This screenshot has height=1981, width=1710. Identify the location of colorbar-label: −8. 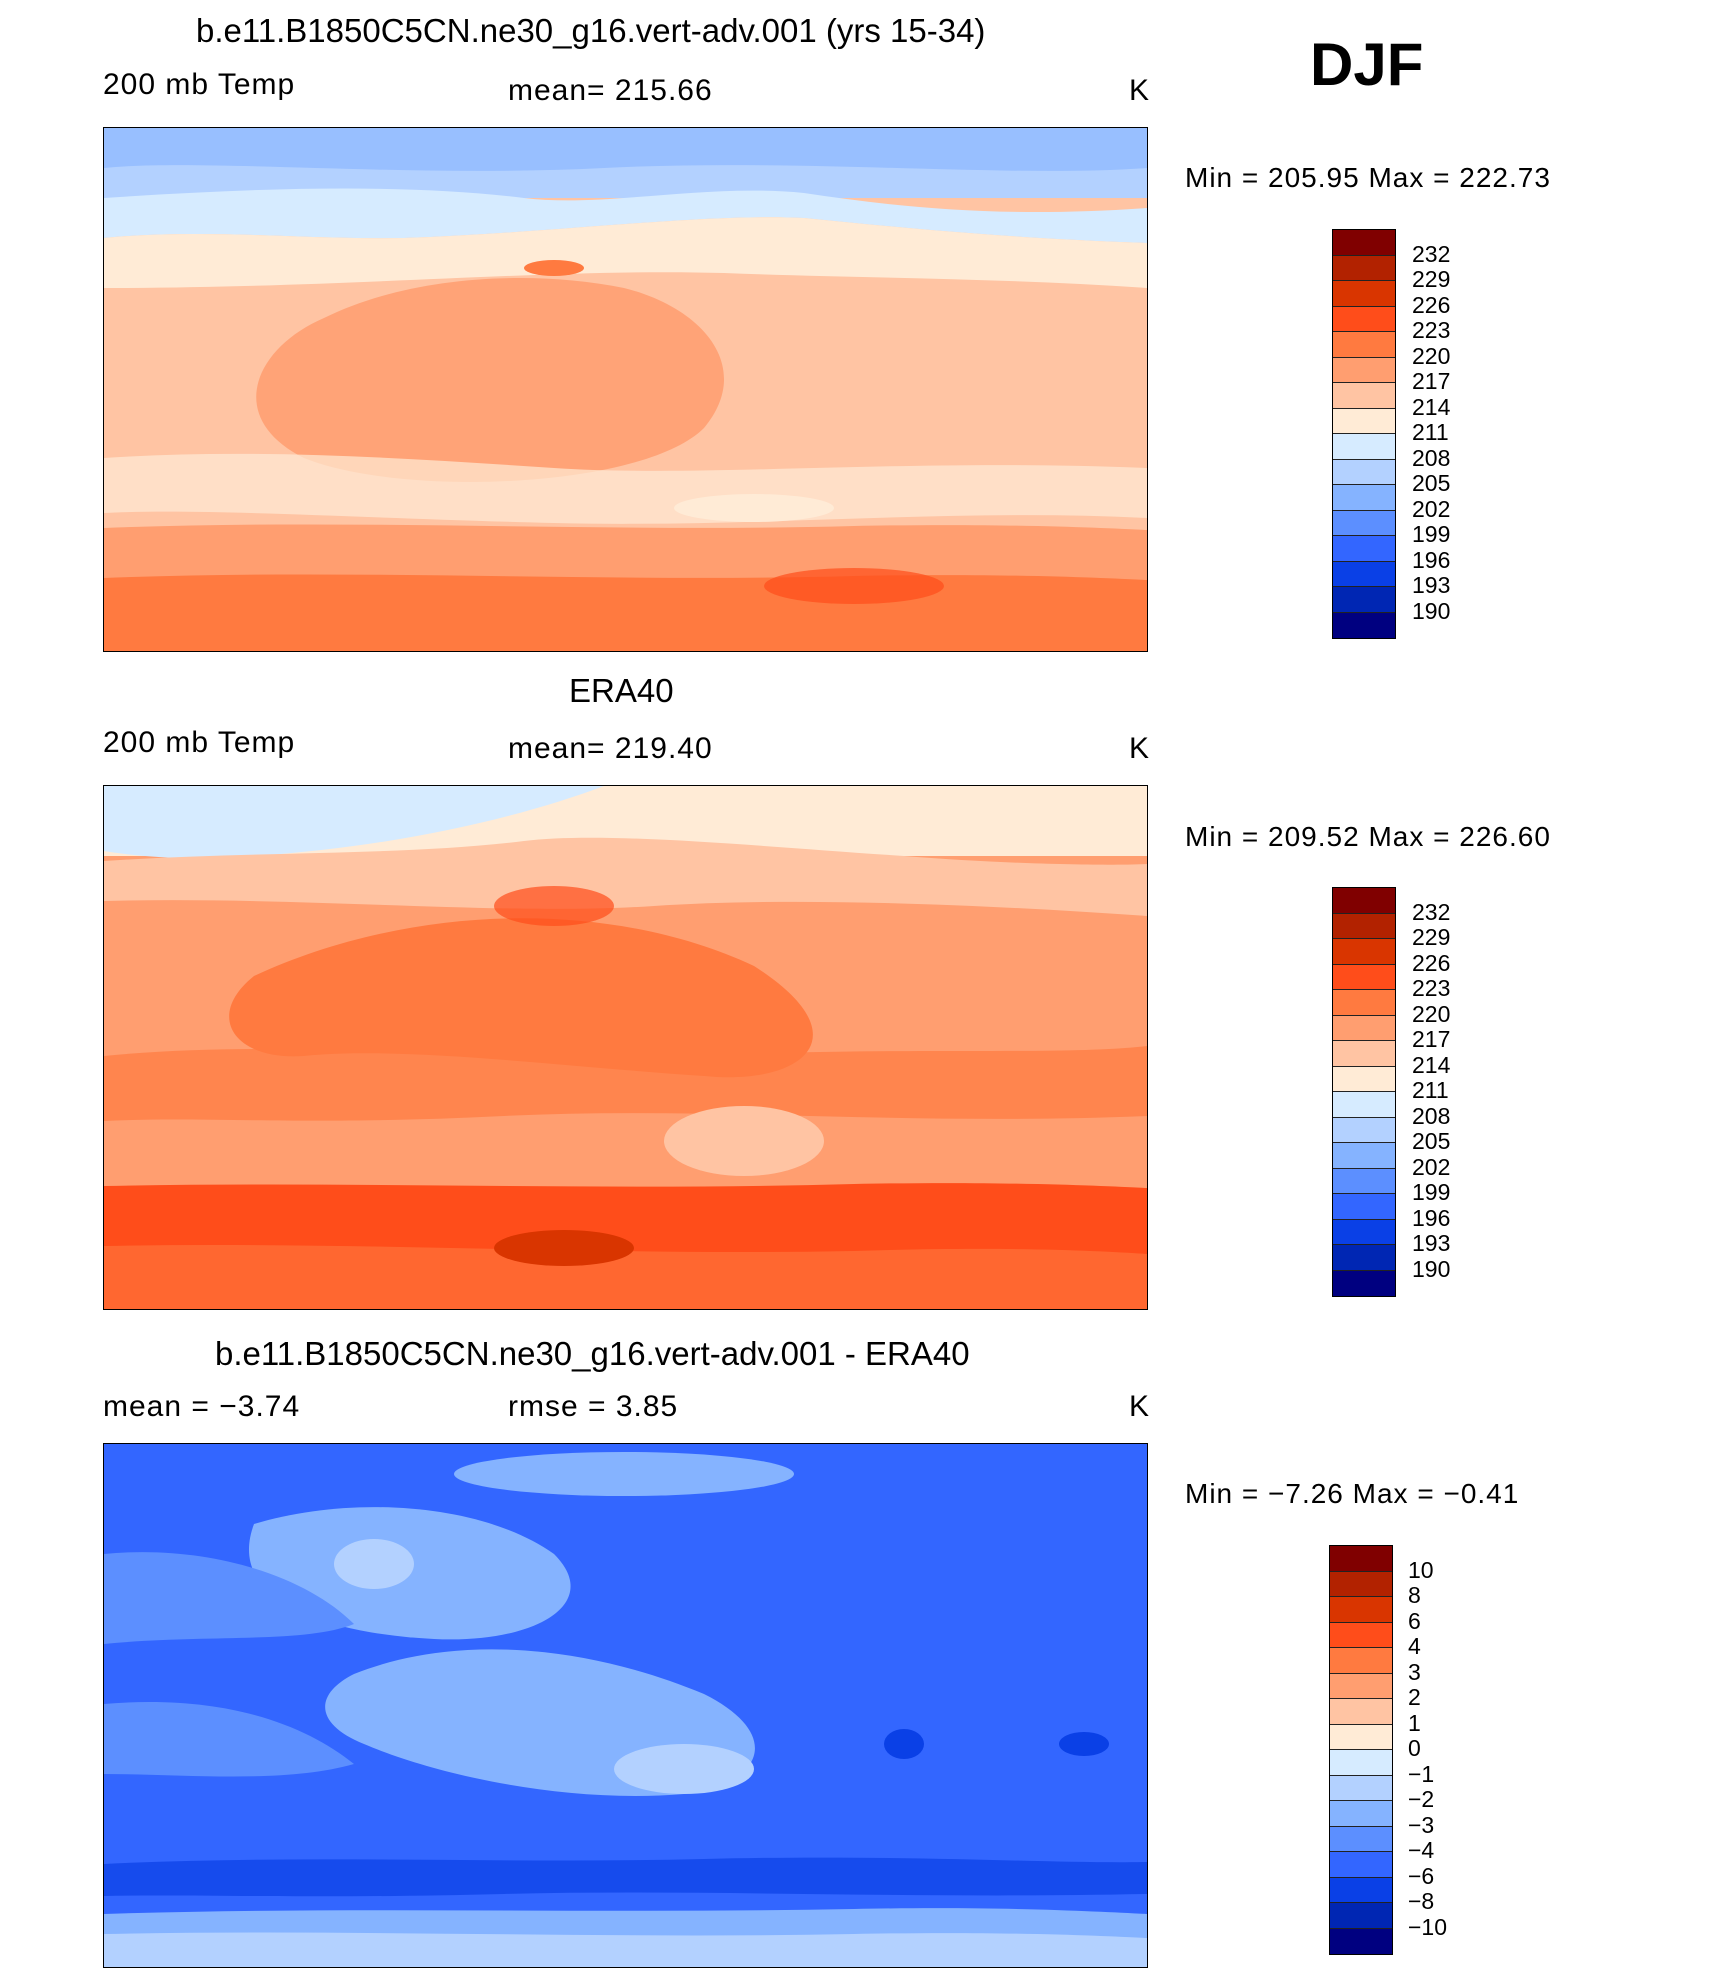
(1421, 1901).